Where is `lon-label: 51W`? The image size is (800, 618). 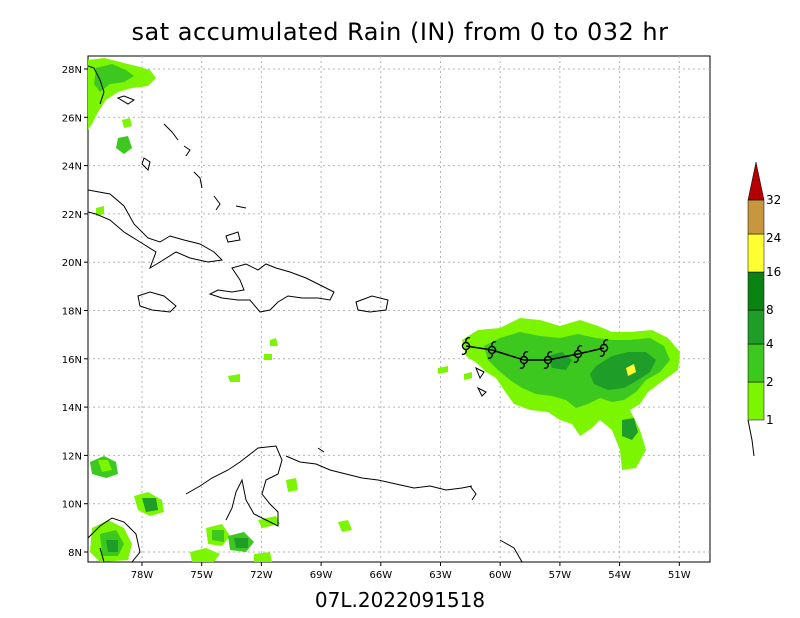 lon-label: 51W is located at coordinates (679, 575).